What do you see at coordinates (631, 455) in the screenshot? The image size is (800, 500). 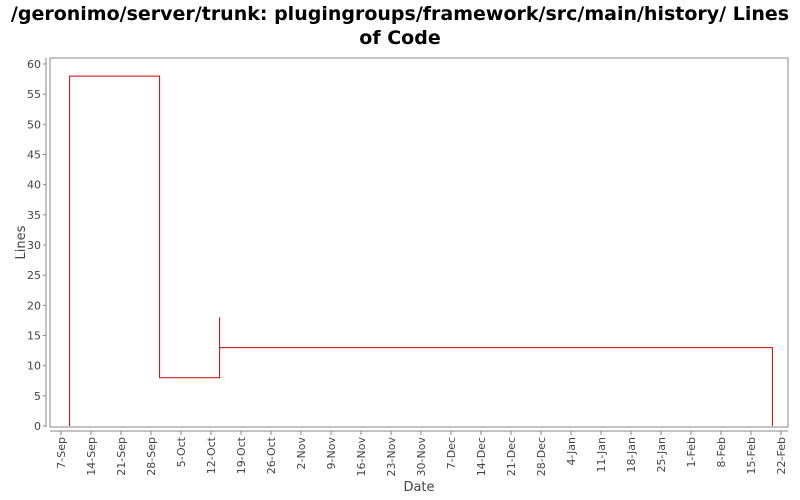 I see `x-tick-label: 18-Jan` at bounding box center [631, 455].